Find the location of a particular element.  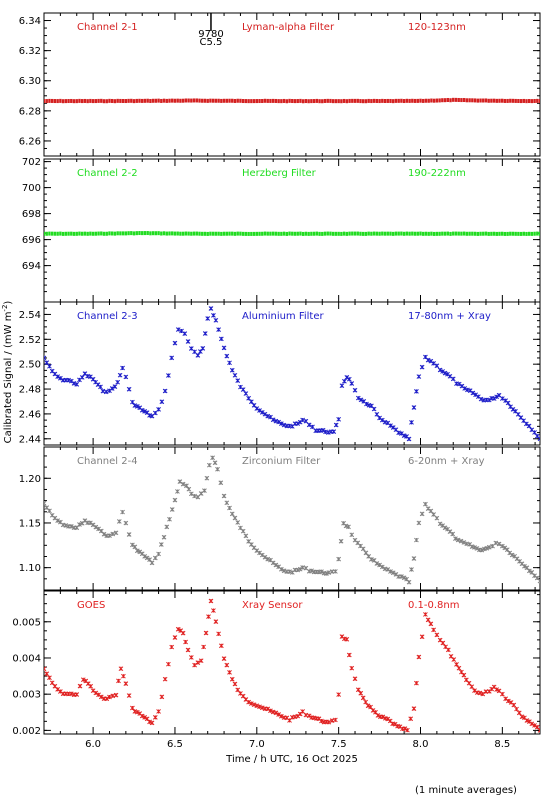

y-tick-label: 1.10 is located at coordinates (30, 568).